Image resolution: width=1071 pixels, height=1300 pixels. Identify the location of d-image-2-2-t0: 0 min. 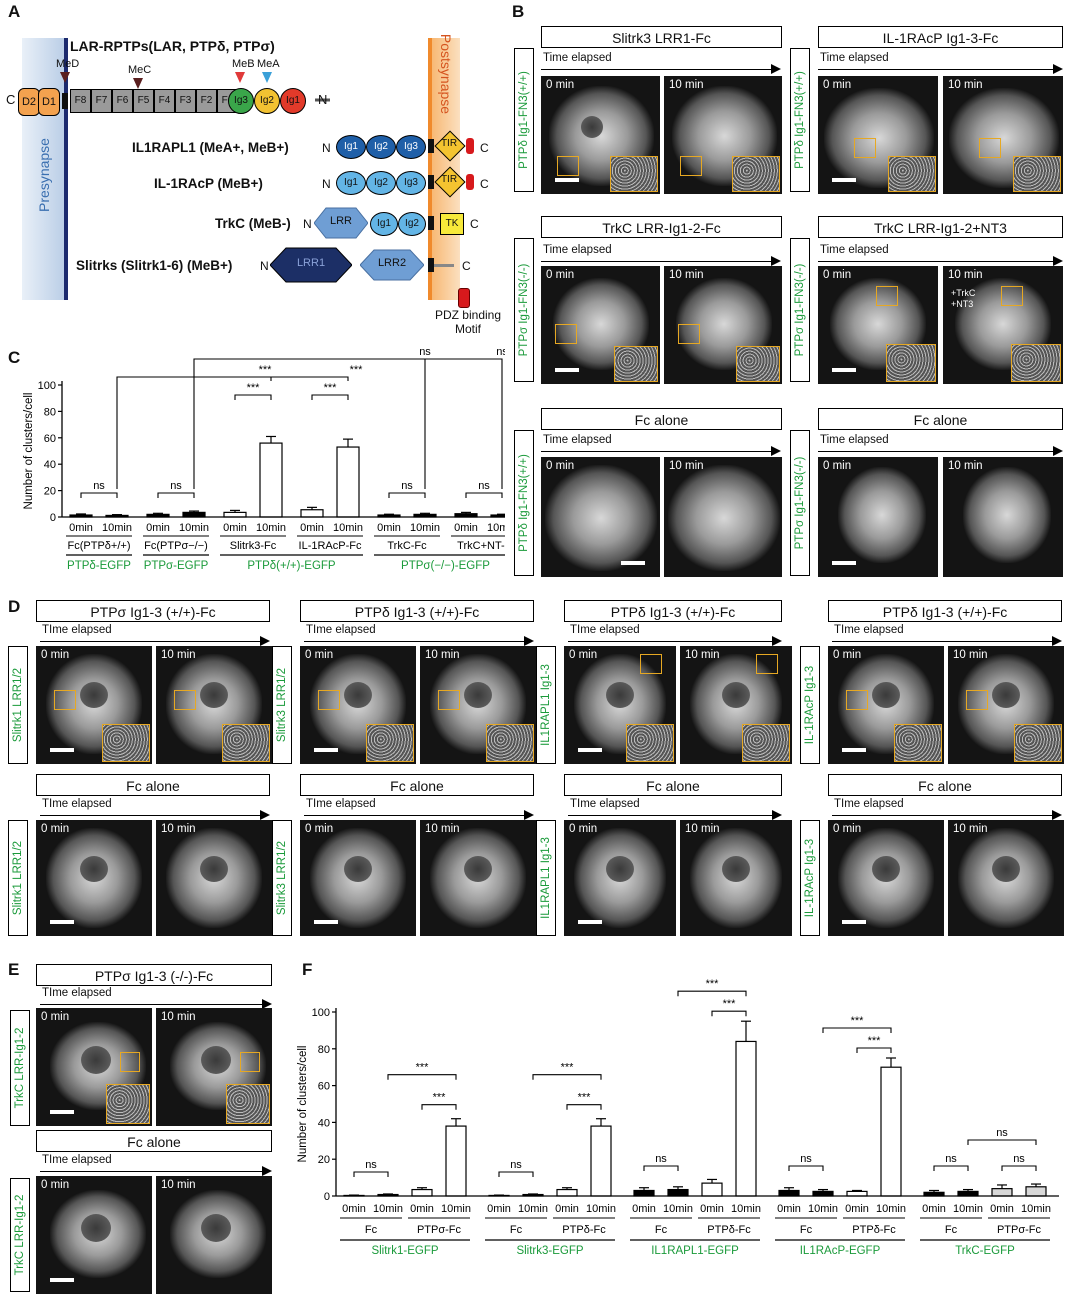
(358, 878).